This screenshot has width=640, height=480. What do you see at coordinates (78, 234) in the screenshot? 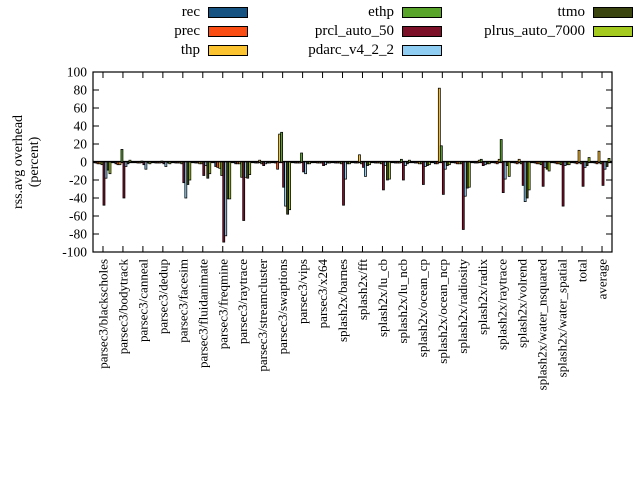
I see `y-tick-label: -80` at bounding box center [78, 234].